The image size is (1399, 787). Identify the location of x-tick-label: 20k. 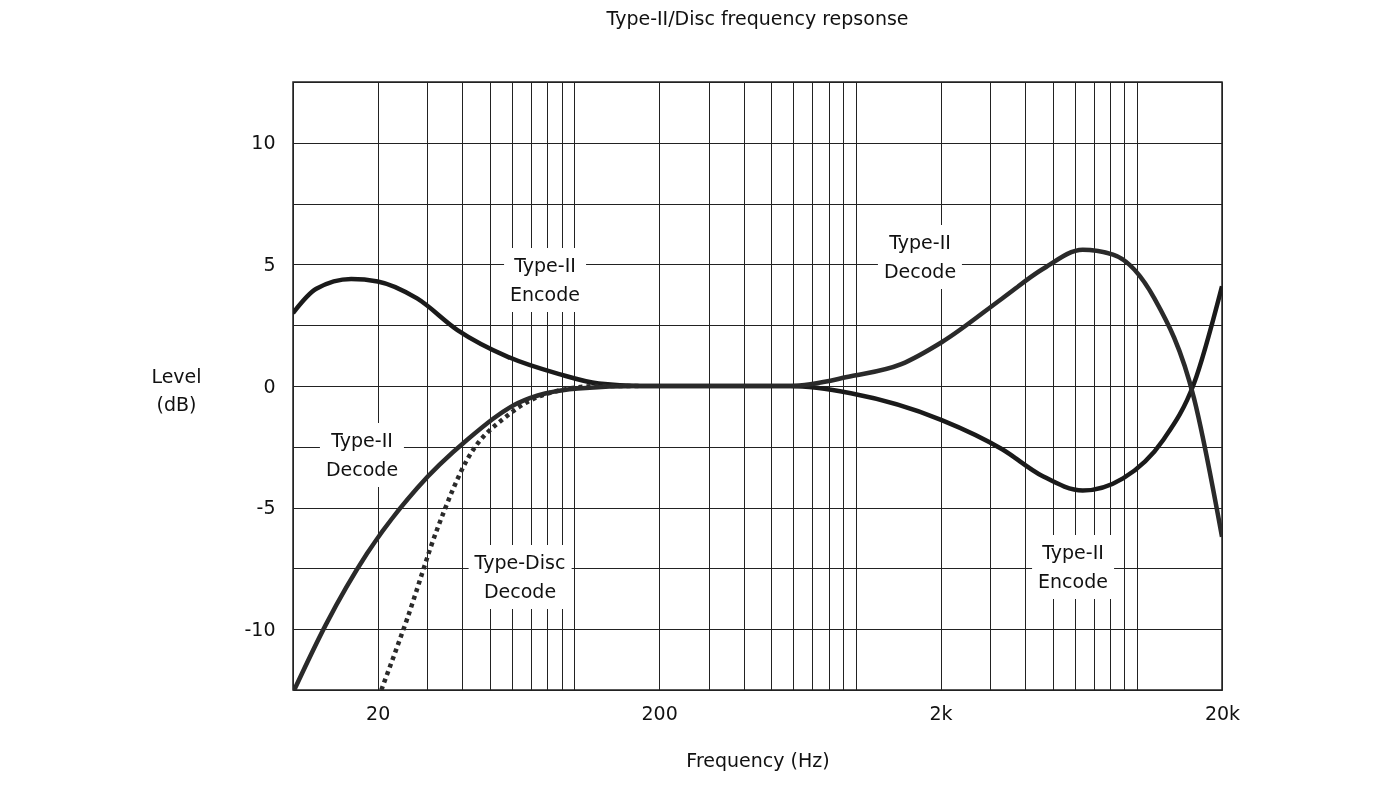
(1222, 712).